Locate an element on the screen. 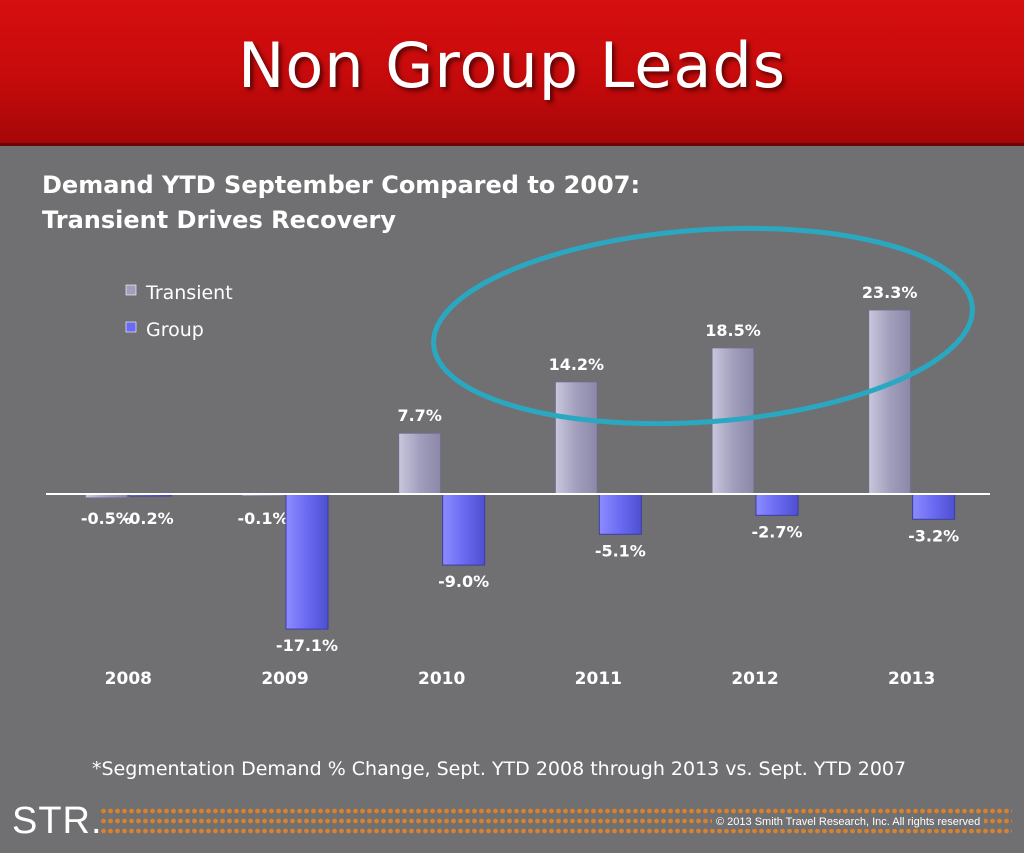 This screenshot has width=1024, height=853. x-tick-label-2009: 2009 is located at coordinates (284, 679).